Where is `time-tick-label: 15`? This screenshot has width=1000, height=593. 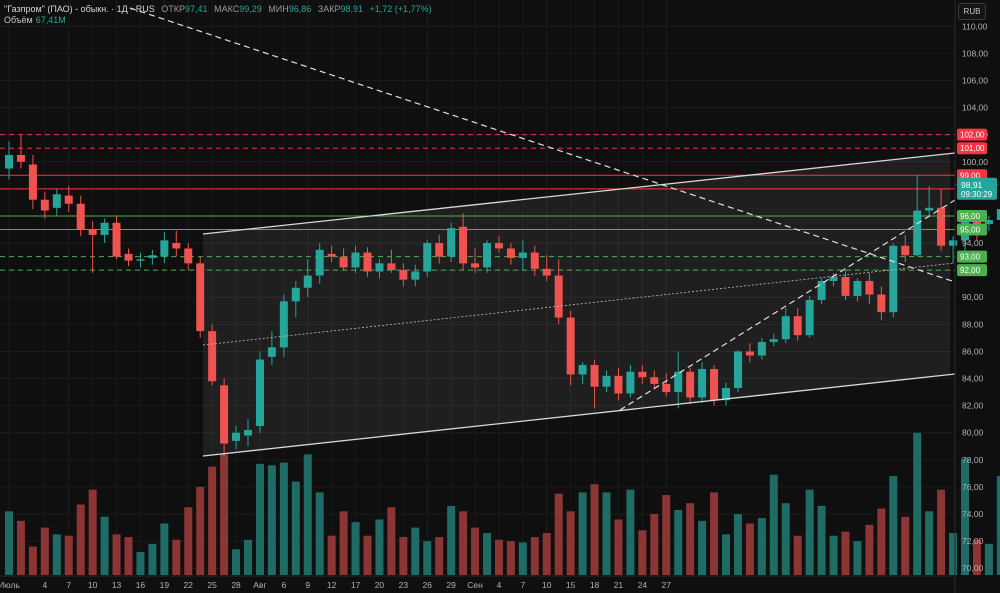
time-tick-label: 15 is located at coordinates (571, 585).